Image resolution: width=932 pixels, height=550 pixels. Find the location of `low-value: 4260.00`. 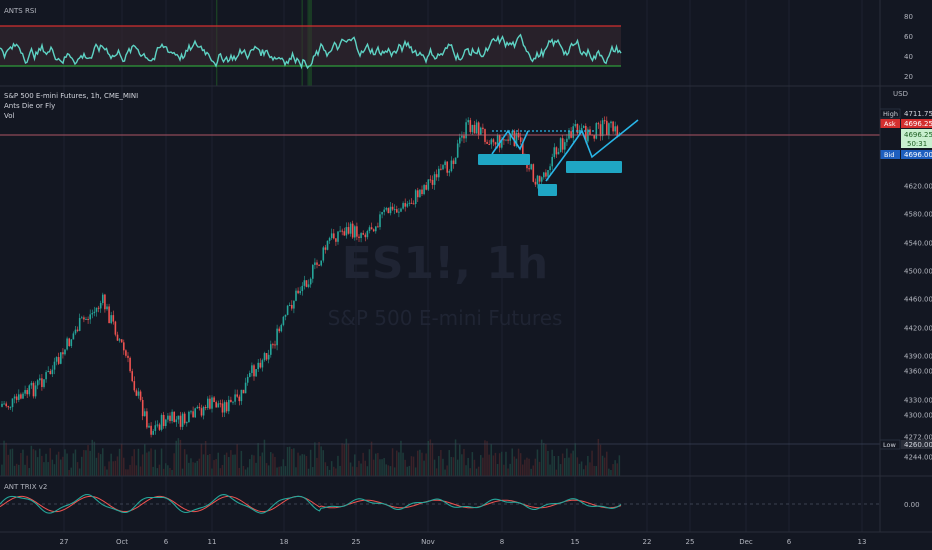

low-value: 4260.00 is located at coordinates (918, 445).